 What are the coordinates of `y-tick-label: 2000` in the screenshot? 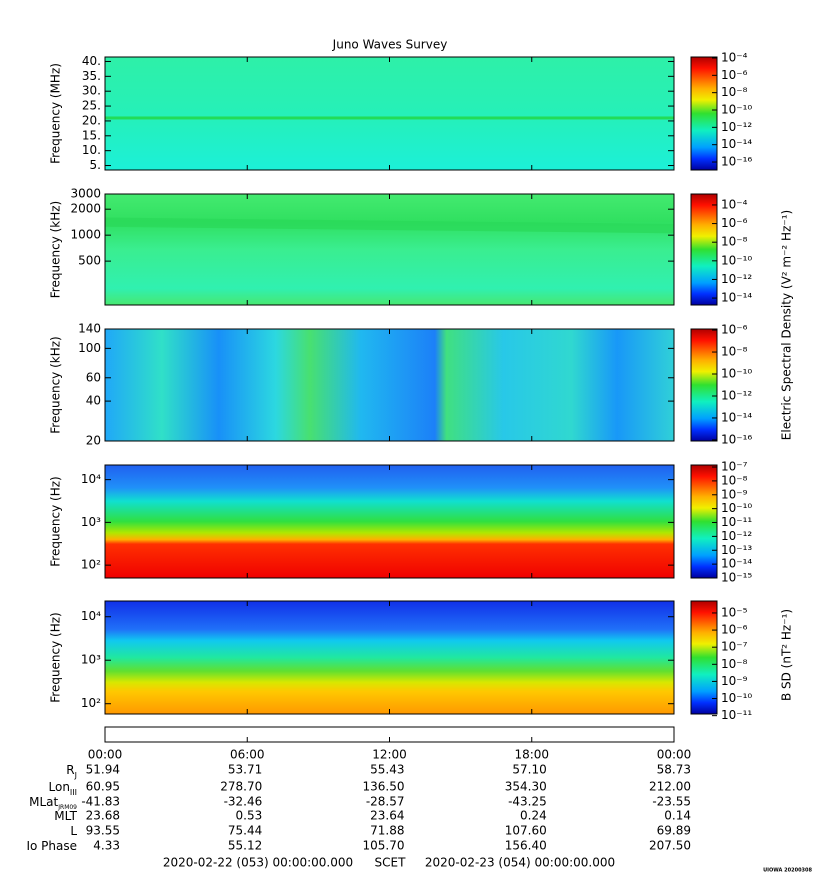 It's located at (85, 209).